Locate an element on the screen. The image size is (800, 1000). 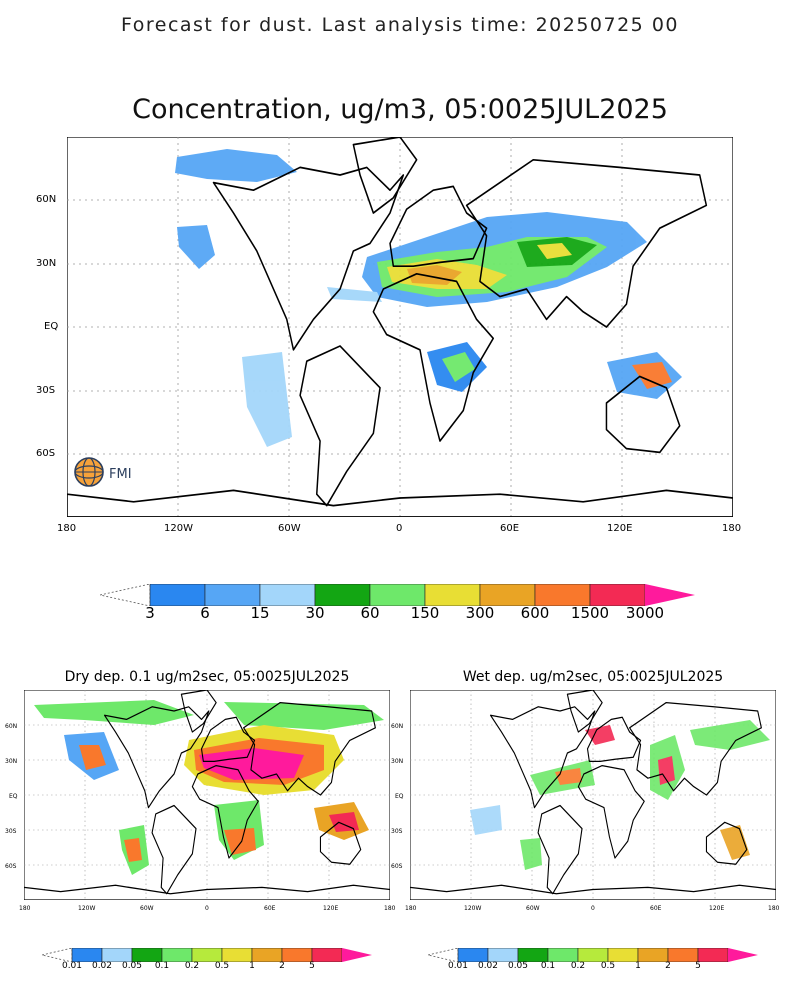
colorbar-label: 3 is located at coordinates (150, 613).